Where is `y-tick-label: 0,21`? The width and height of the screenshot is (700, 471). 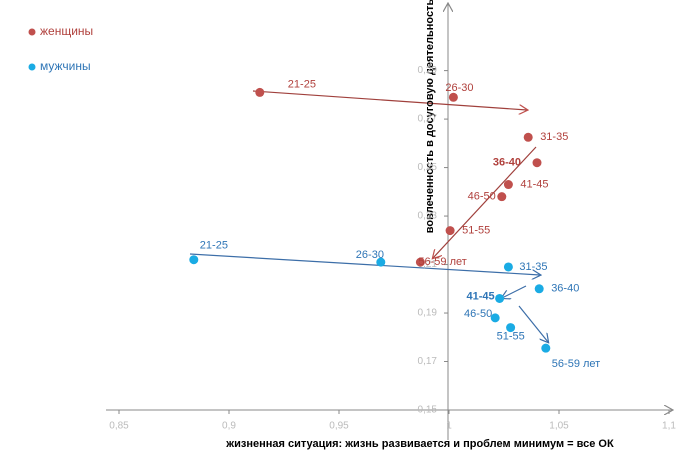 y-tick-label: 0,21 is located at coordinates (428, 264).